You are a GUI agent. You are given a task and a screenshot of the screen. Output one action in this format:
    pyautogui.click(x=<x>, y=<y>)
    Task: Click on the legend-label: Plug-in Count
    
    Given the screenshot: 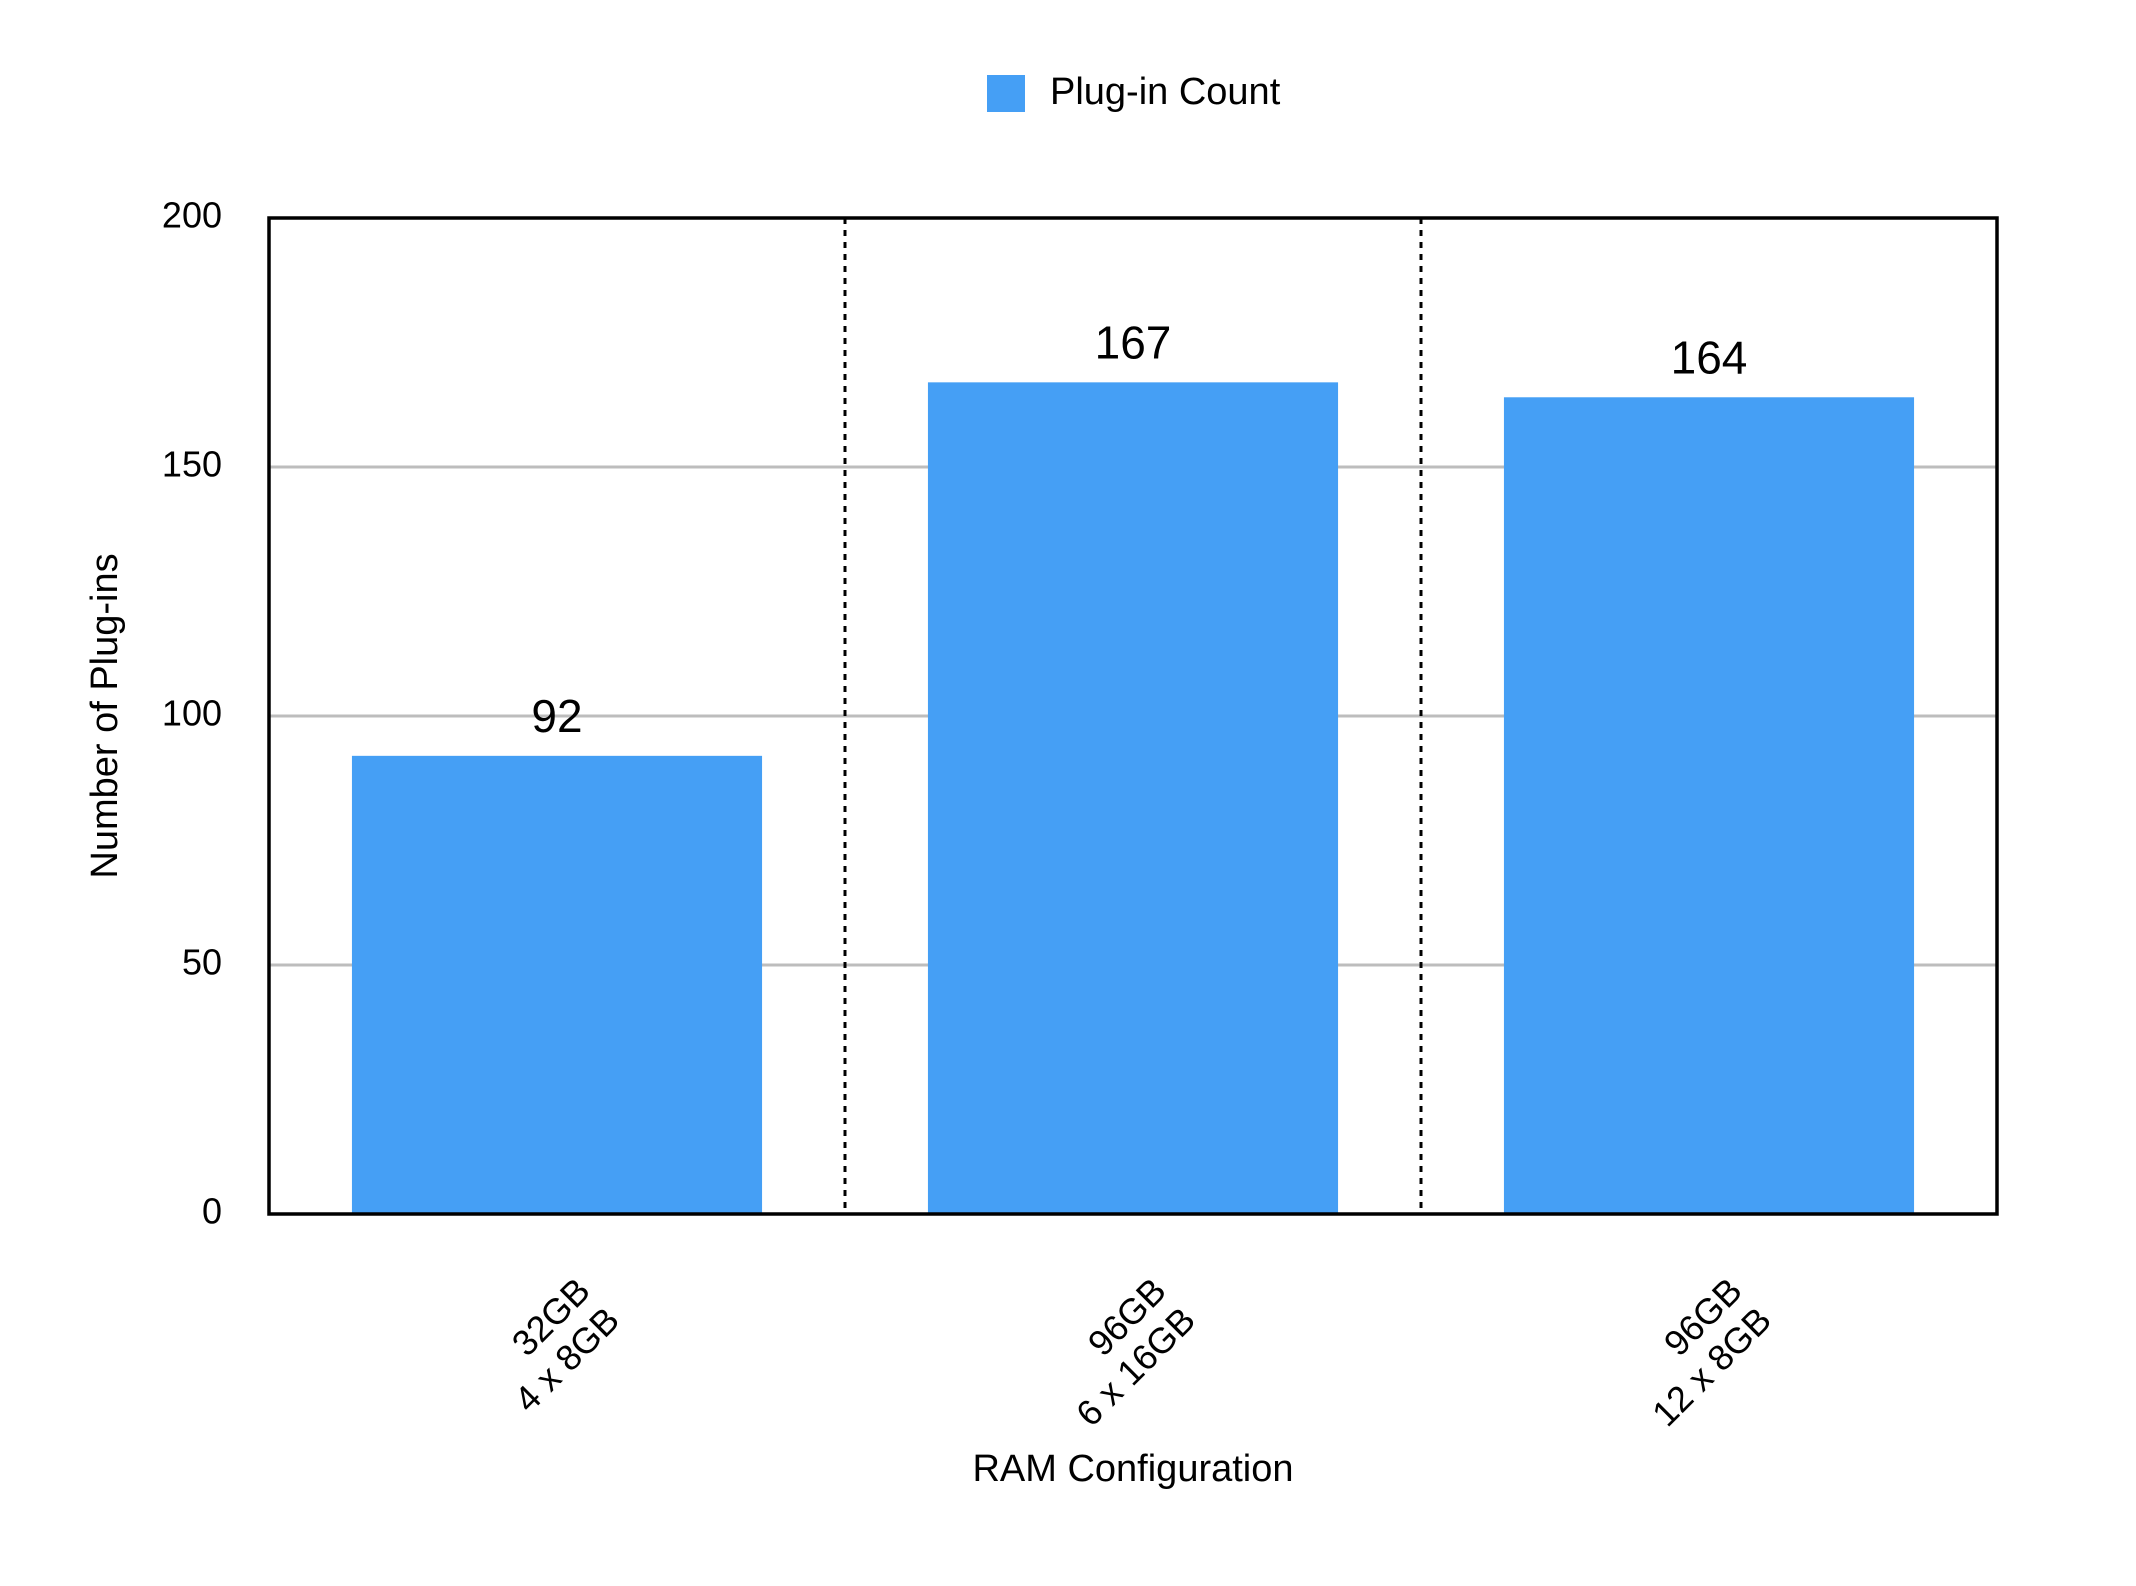 What is the action you would take?
    pyautogui.click(x=1165, y=92)
    